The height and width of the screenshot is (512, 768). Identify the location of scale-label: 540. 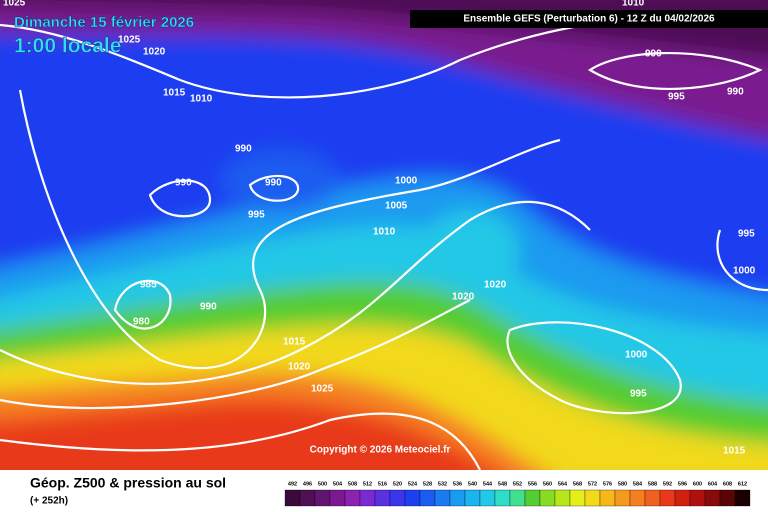
(472, 484).